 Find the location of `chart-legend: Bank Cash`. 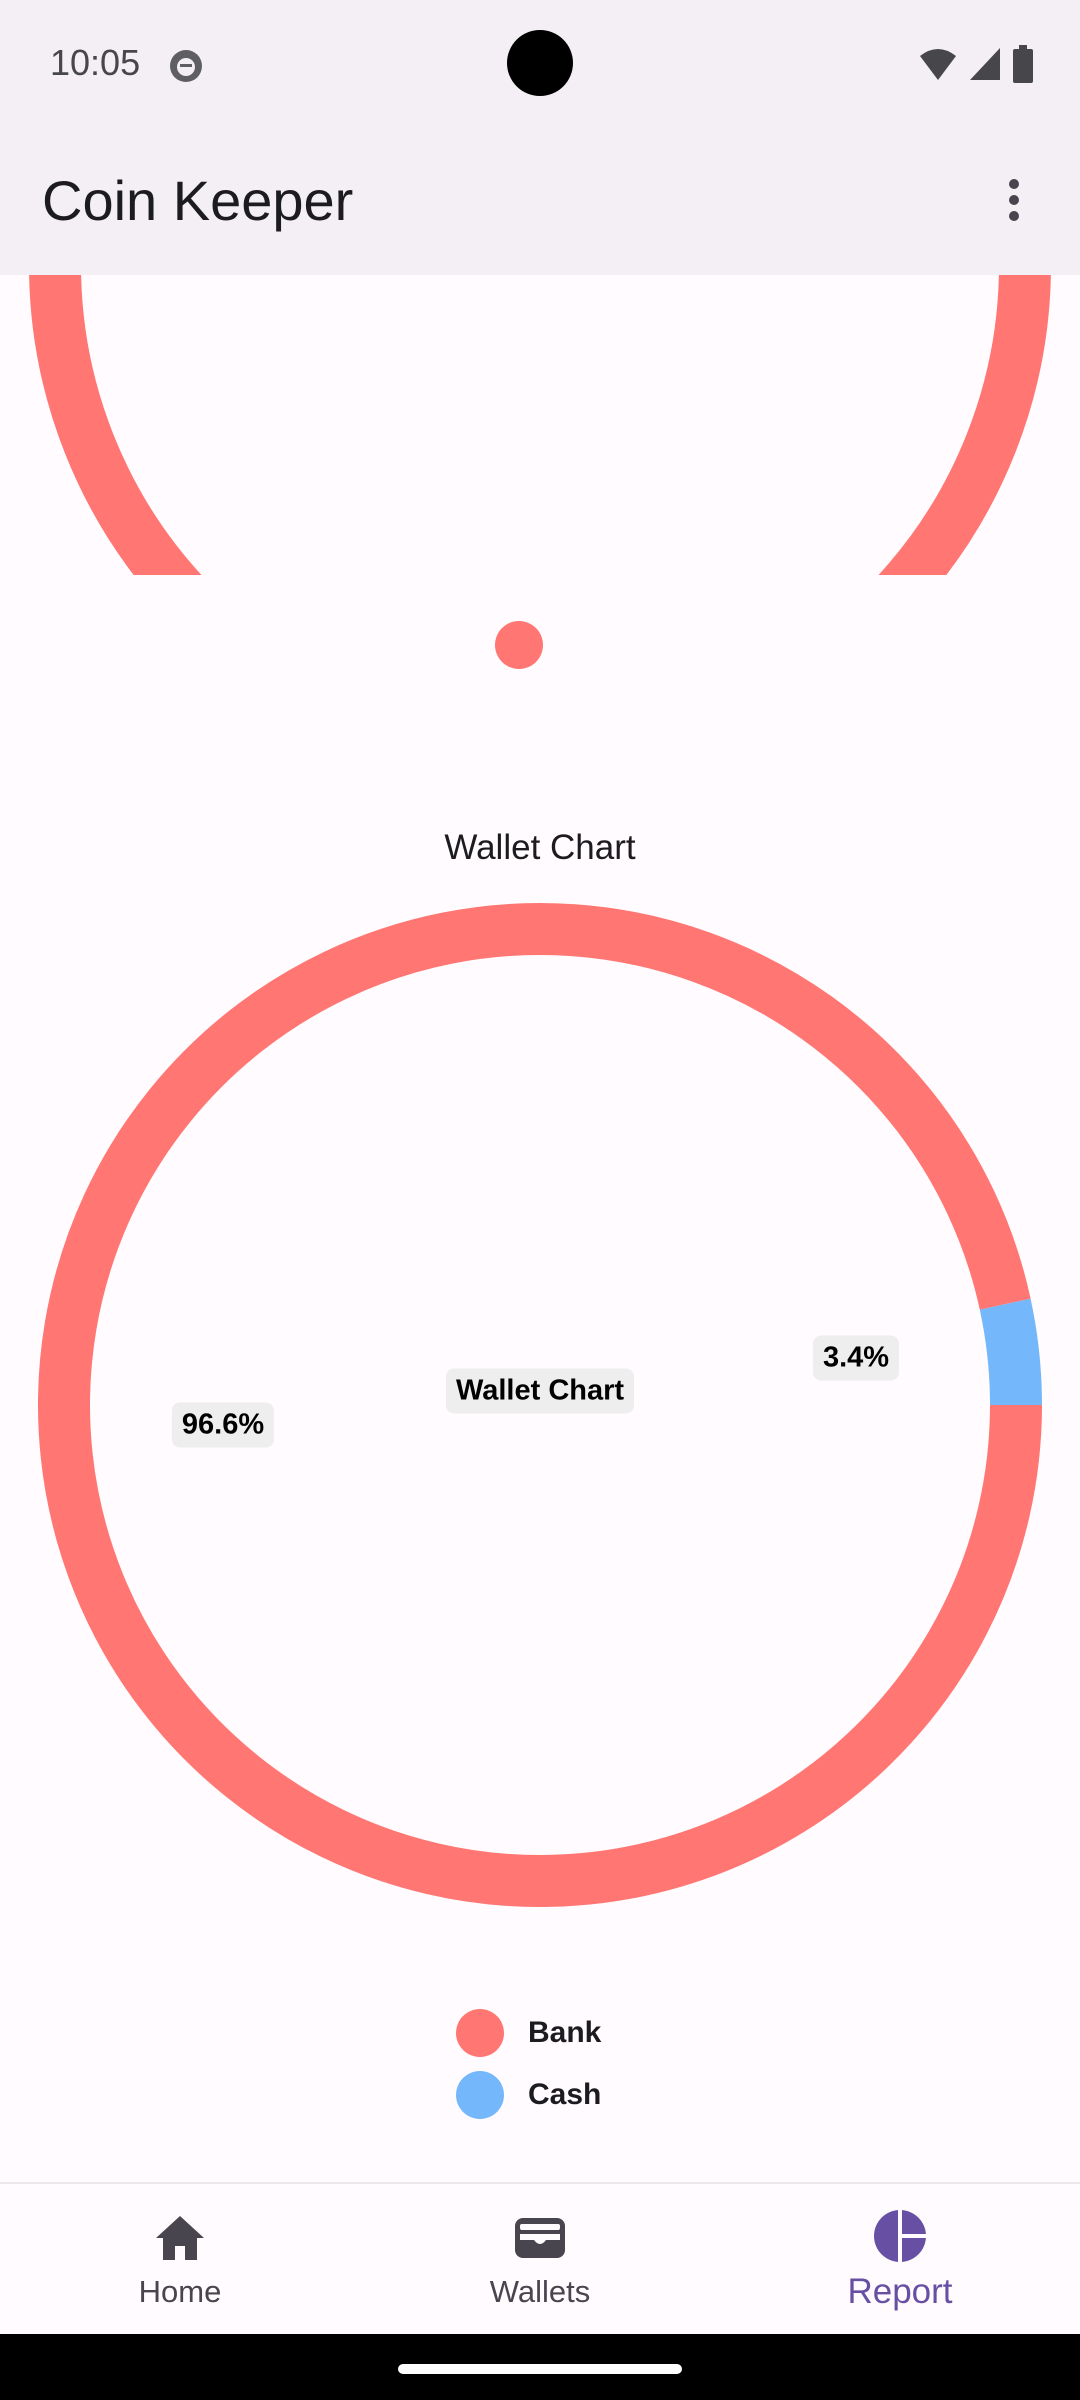

chart-legend: Bank Cash is located at coordinates (528, 2064).